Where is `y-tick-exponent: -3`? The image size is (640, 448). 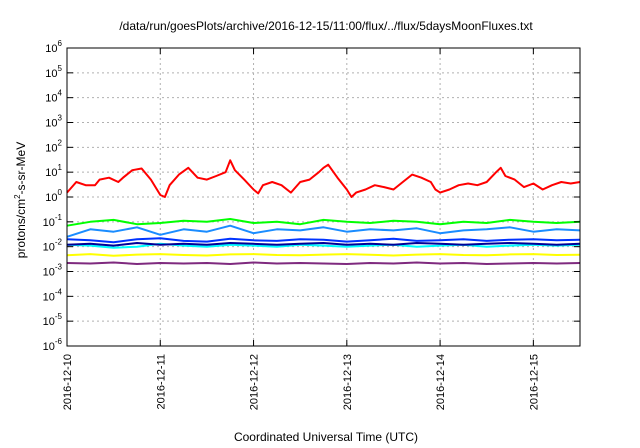
y-tick-exponent: -3 is located at coordinates (59, 267).